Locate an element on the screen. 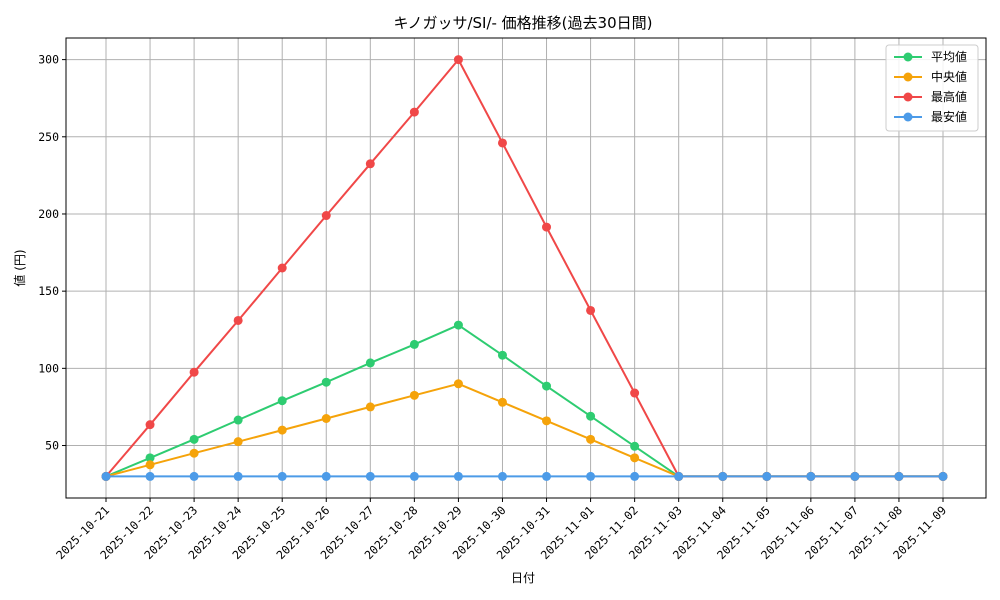  x-axis-label: 日付 is located at coordinates (523, 578).